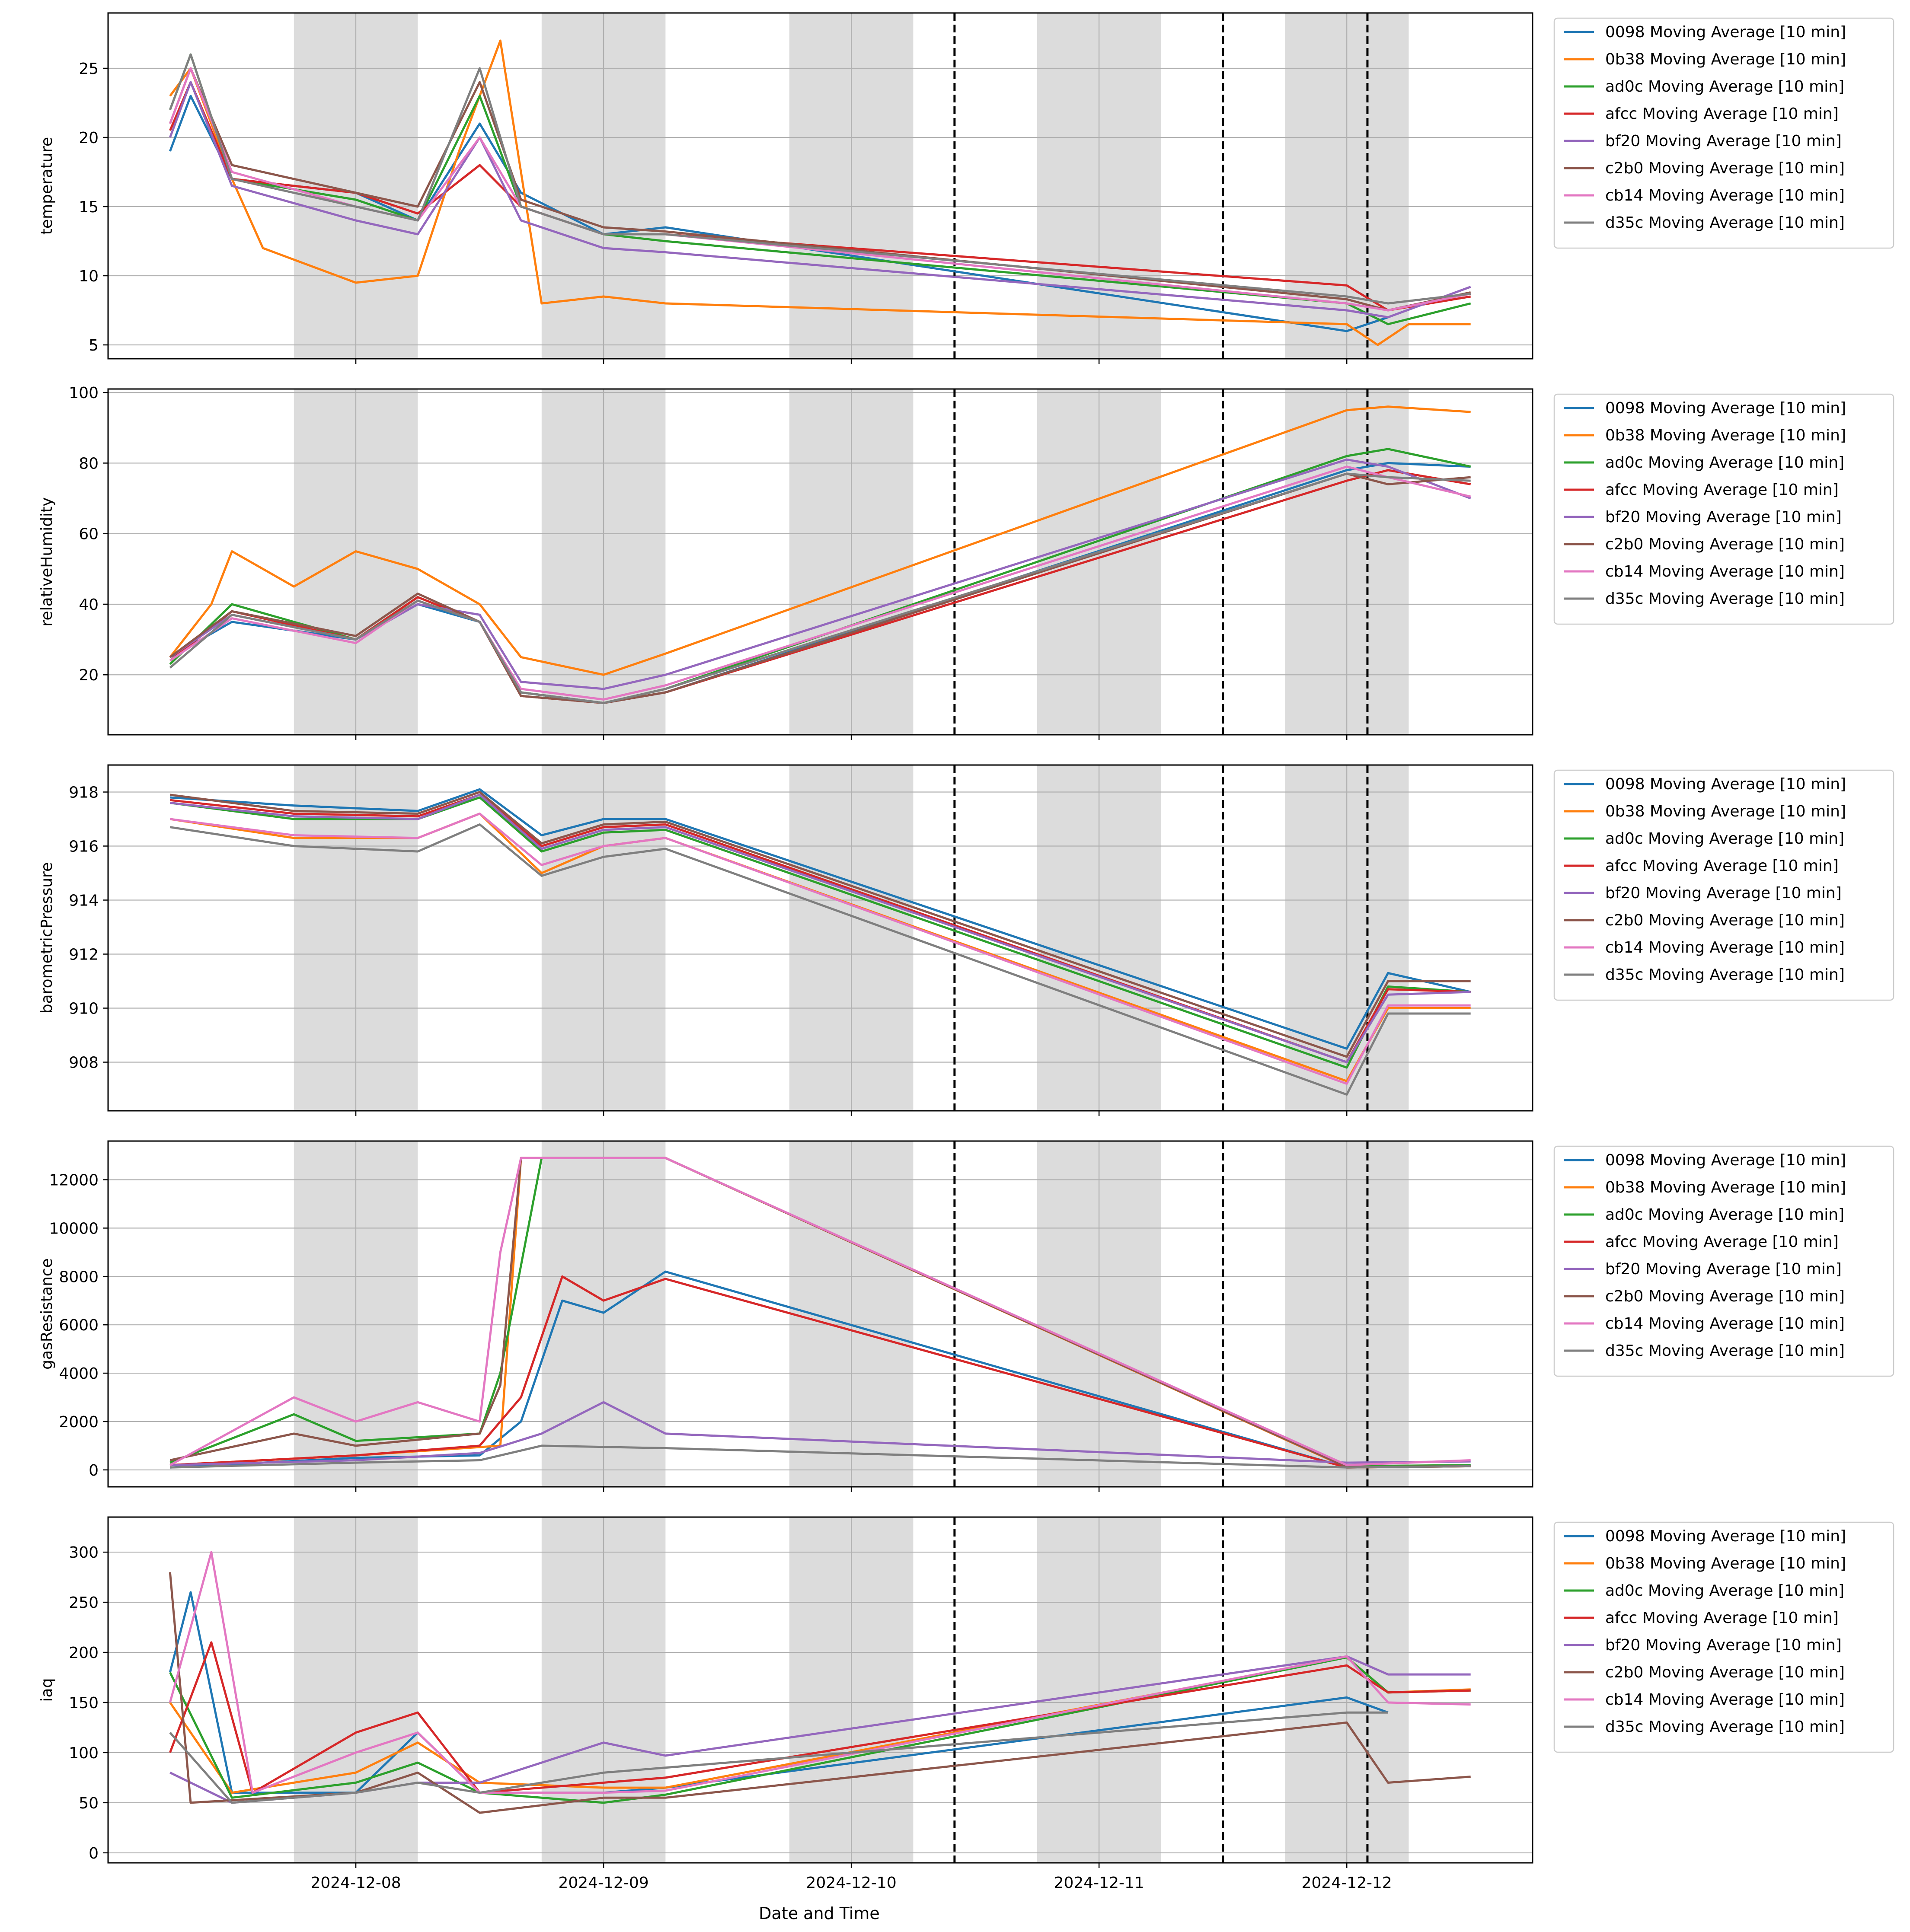 The width and height of the screenshot is (1910, 1932). Describe the element at coordinates (84, 1603) in the screenshot. I see `y-tick-label: 250` at that location.